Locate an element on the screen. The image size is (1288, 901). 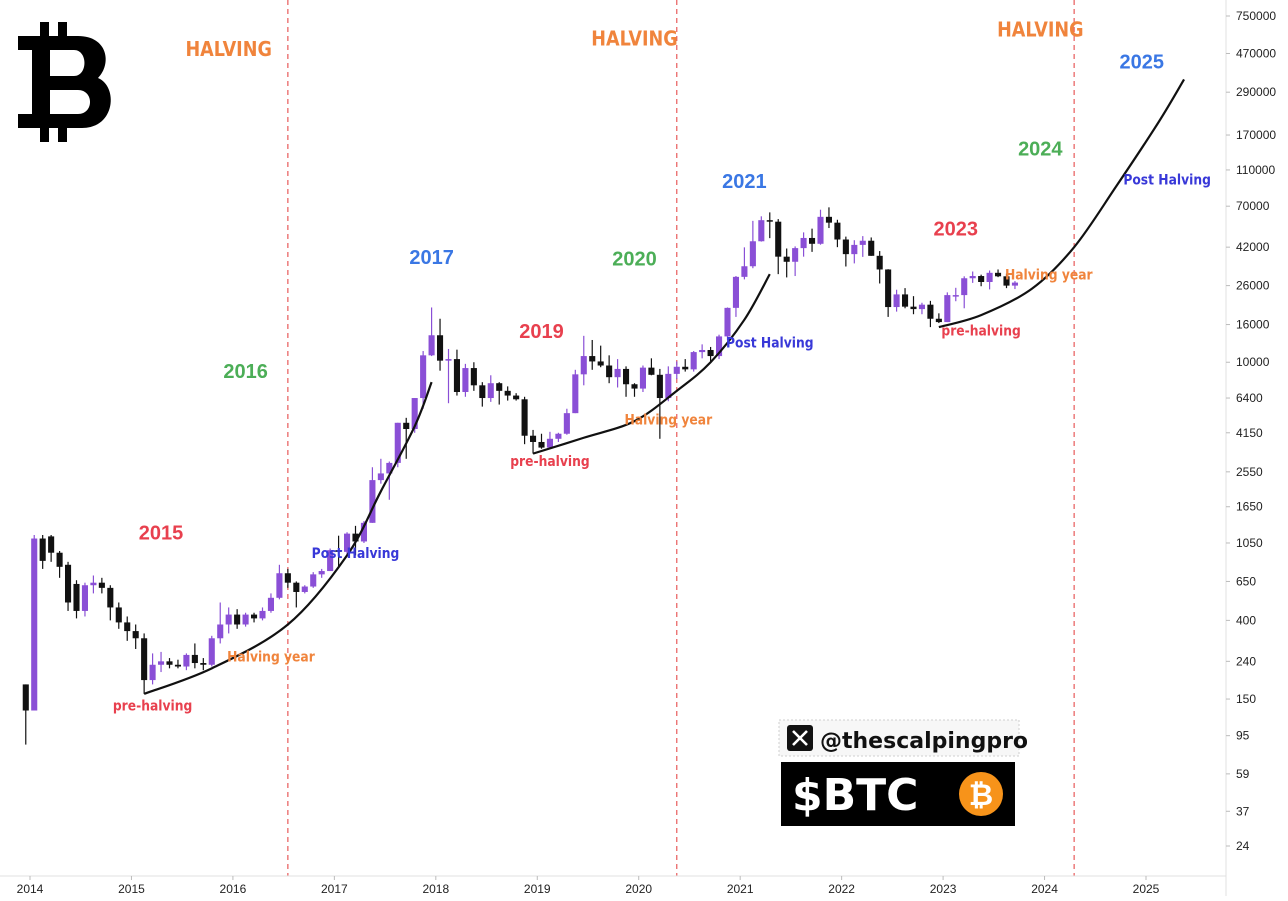
x-tick-label: 2018 is located at coordinates (435, 889).